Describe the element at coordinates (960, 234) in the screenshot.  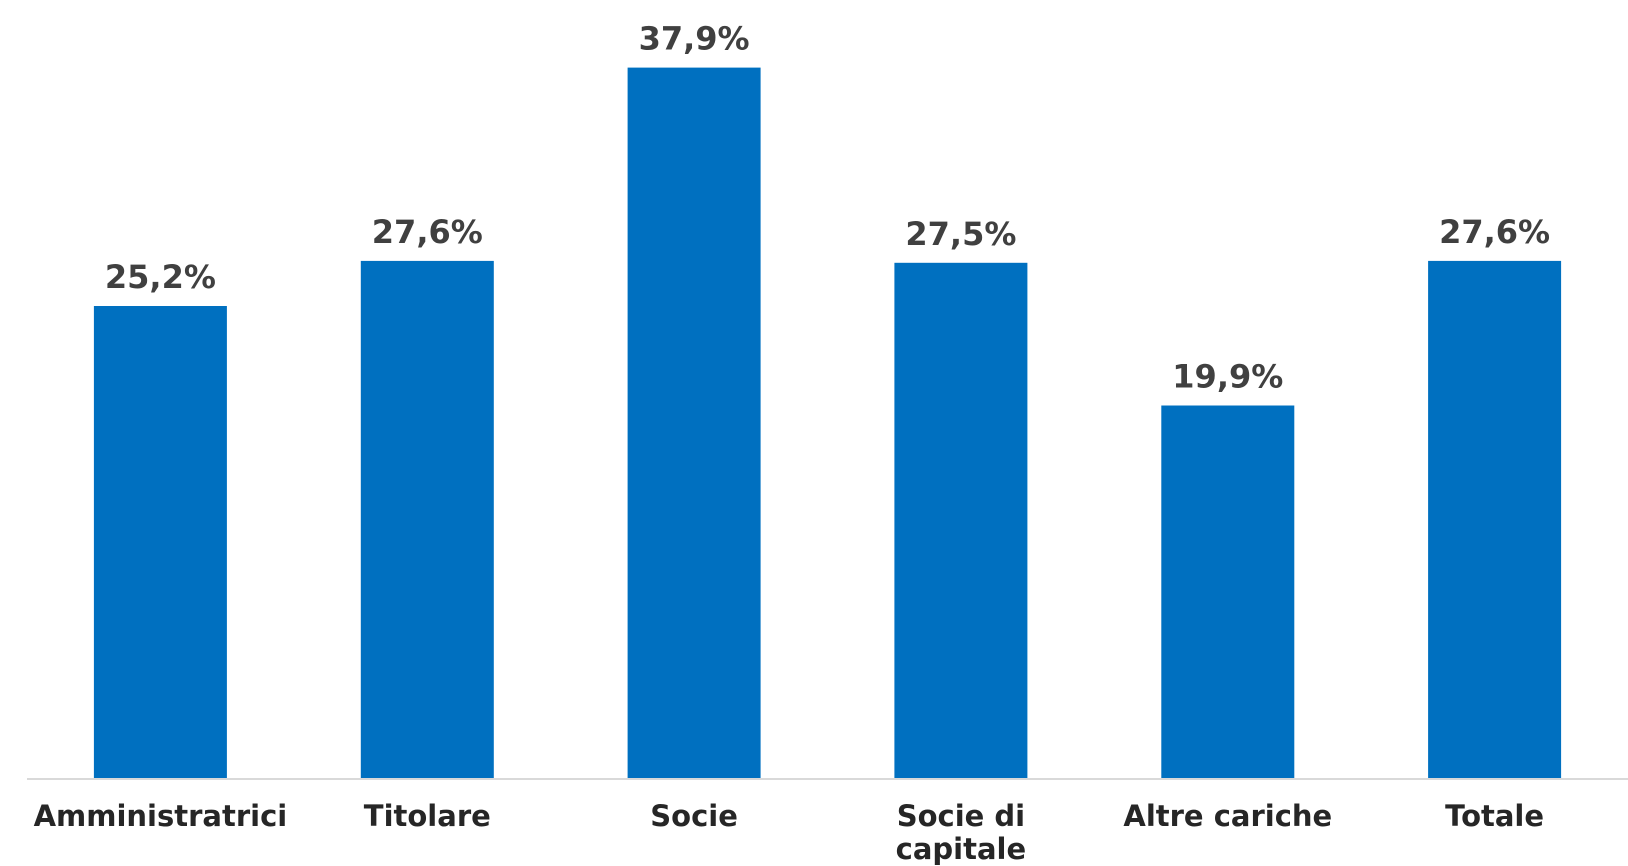
I see `bar-value-label: 27,5%` at that location.